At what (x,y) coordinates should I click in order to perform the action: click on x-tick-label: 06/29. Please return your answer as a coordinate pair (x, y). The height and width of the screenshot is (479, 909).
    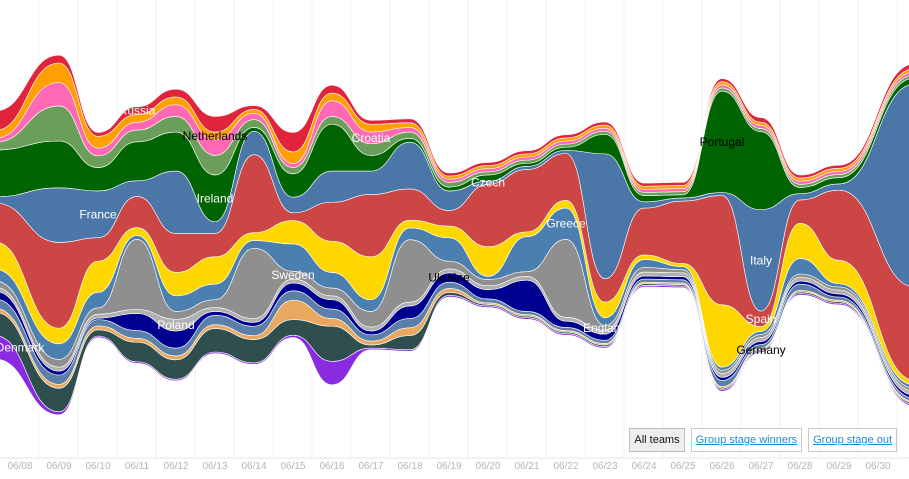
    Looking at the image, I should click on (838, 466).